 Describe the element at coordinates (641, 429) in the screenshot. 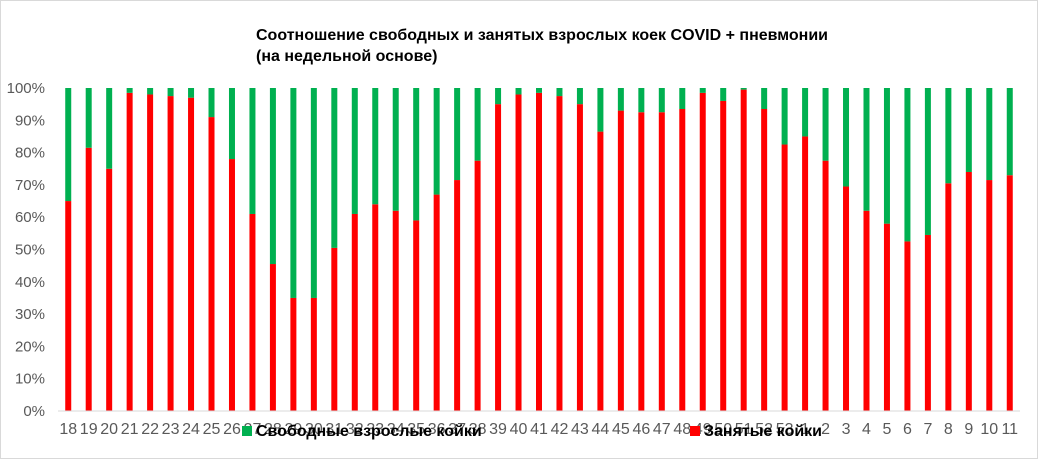

I see `x-tick-label: 46` at that location.